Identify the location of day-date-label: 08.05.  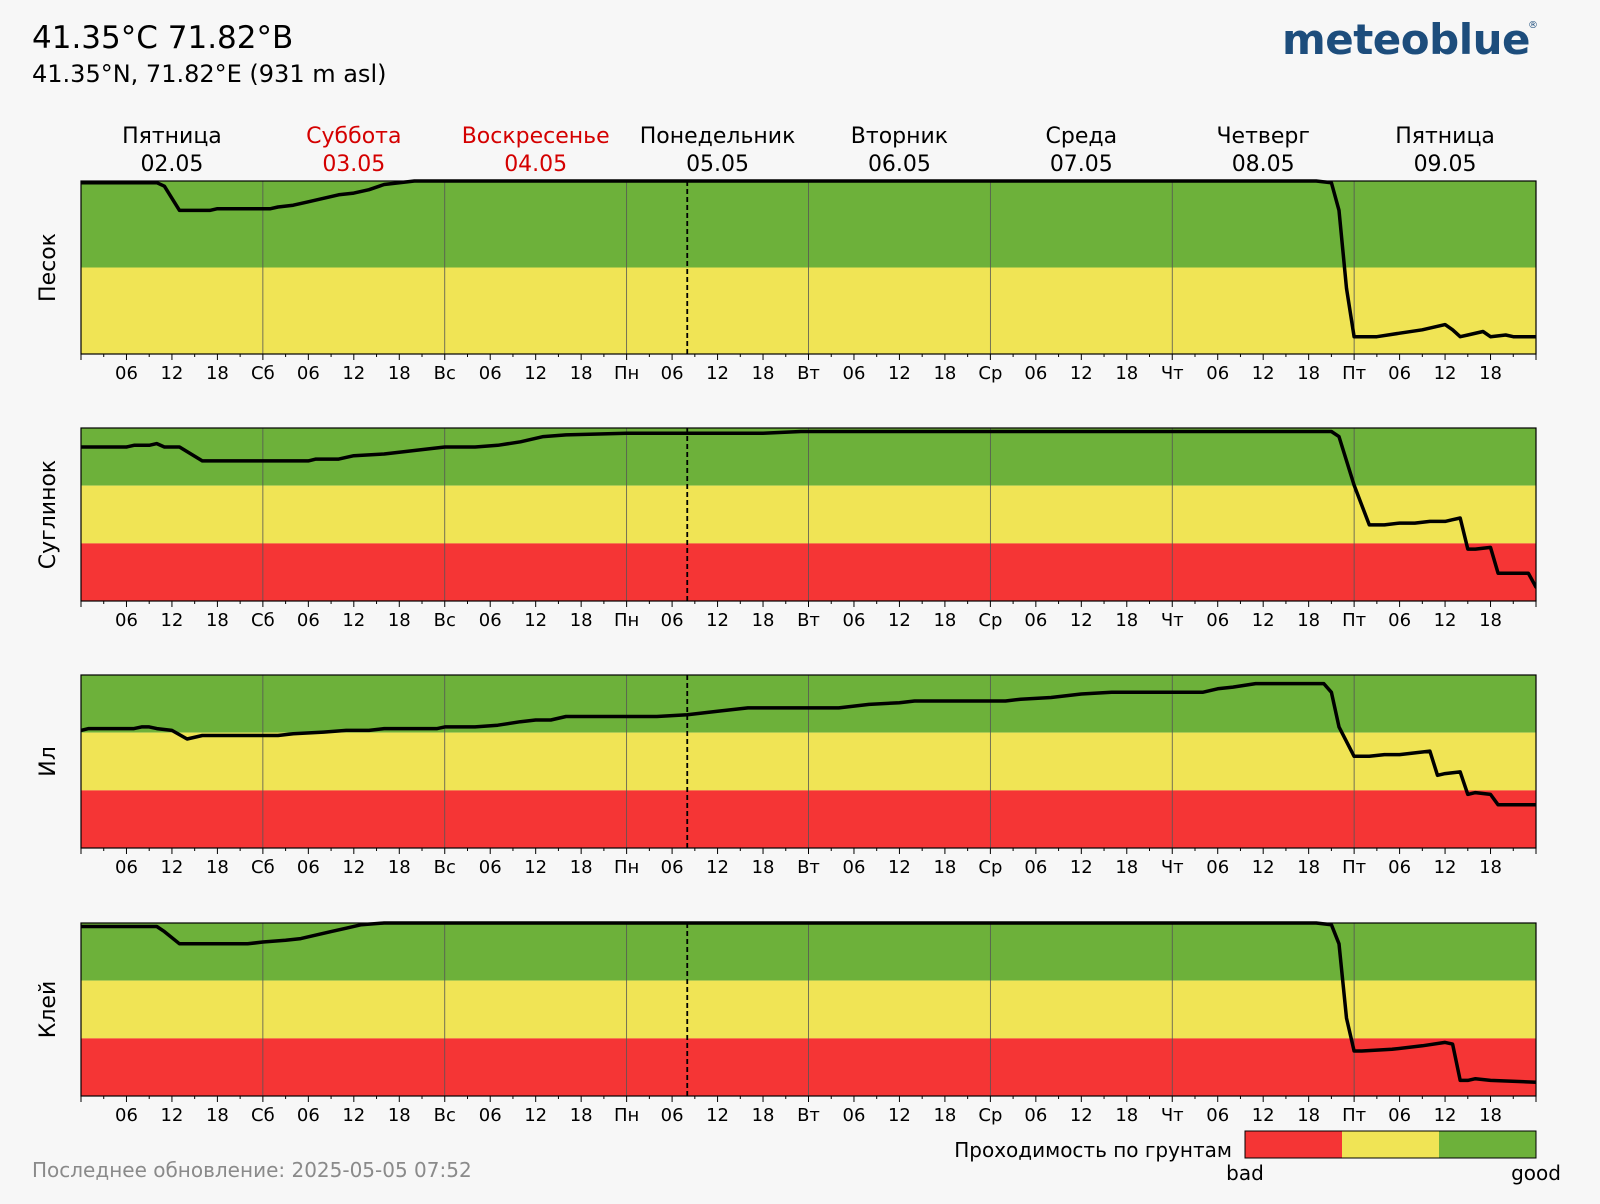
(1263, 164).